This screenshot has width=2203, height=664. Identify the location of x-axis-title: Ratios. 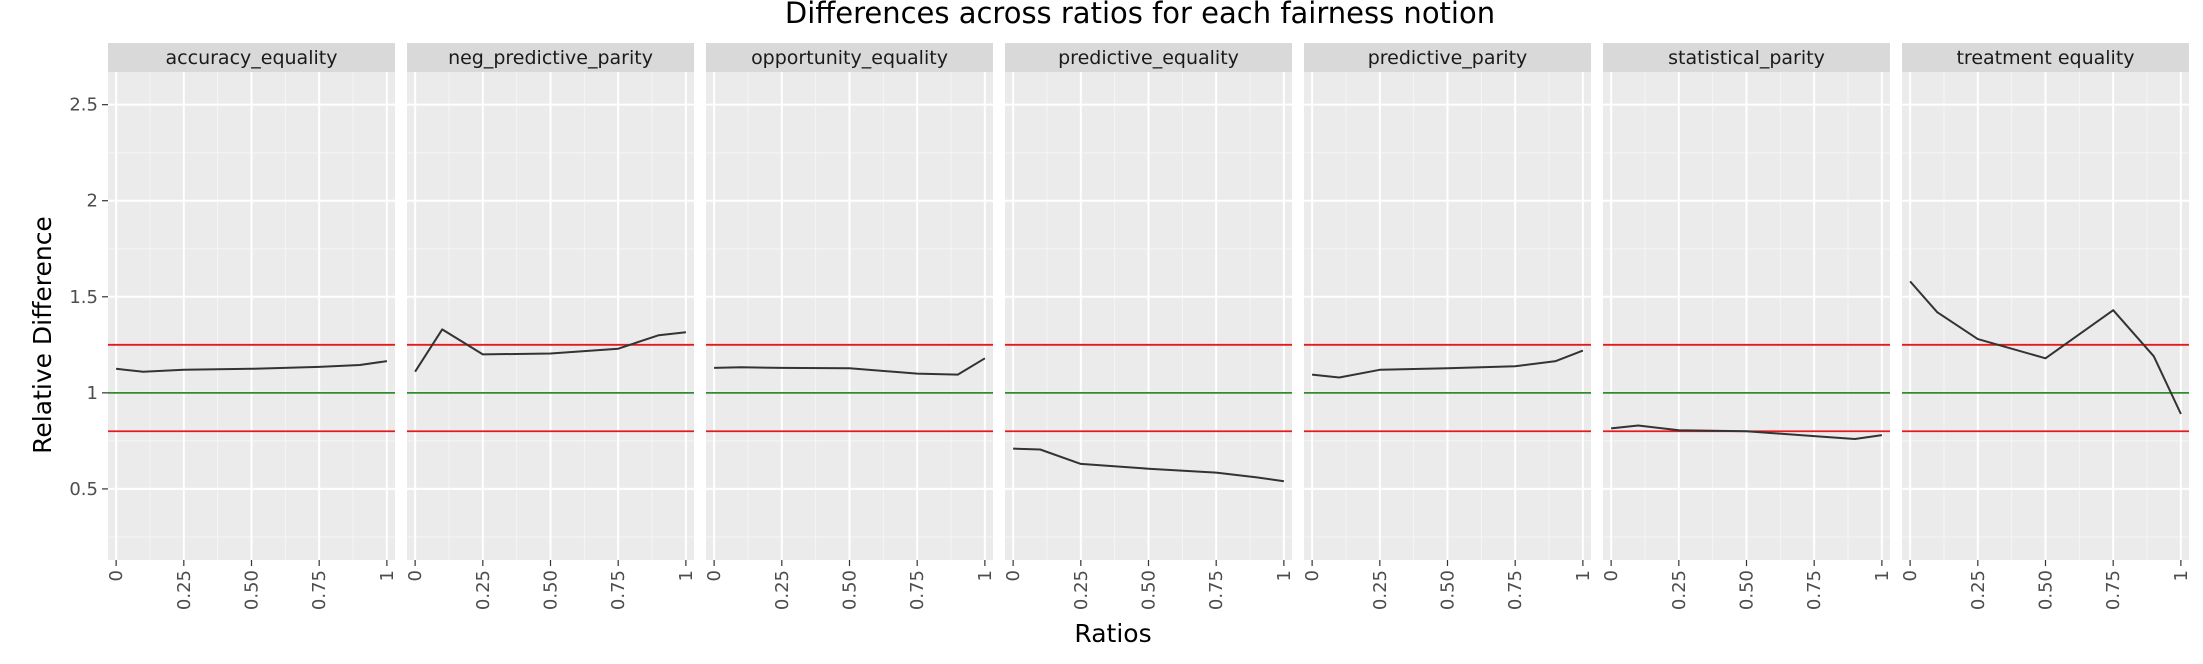
(1112, 633).